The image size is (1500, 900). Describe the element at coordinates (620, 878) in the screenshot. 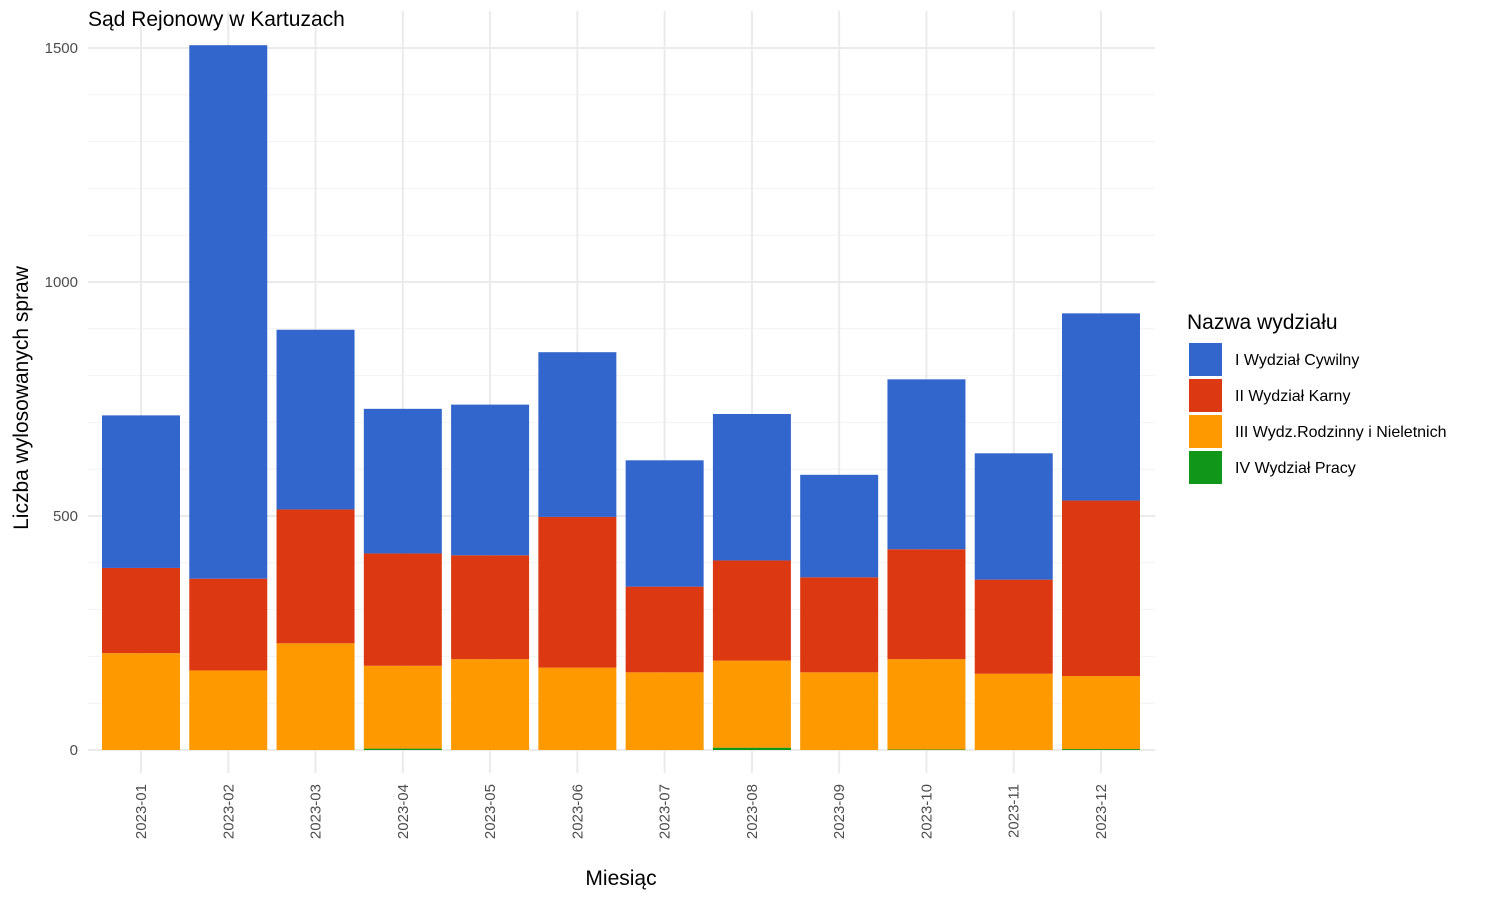

I see `x-axis-title: Miesiąc` at that location.